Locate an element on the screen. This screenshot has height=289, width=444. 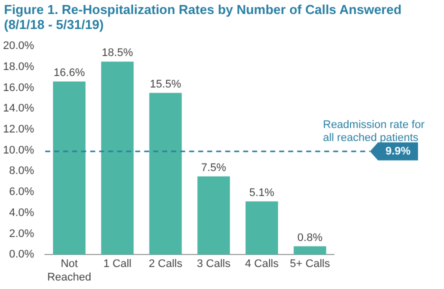
data-label: 0.8% is located at coordinates (310, 238).